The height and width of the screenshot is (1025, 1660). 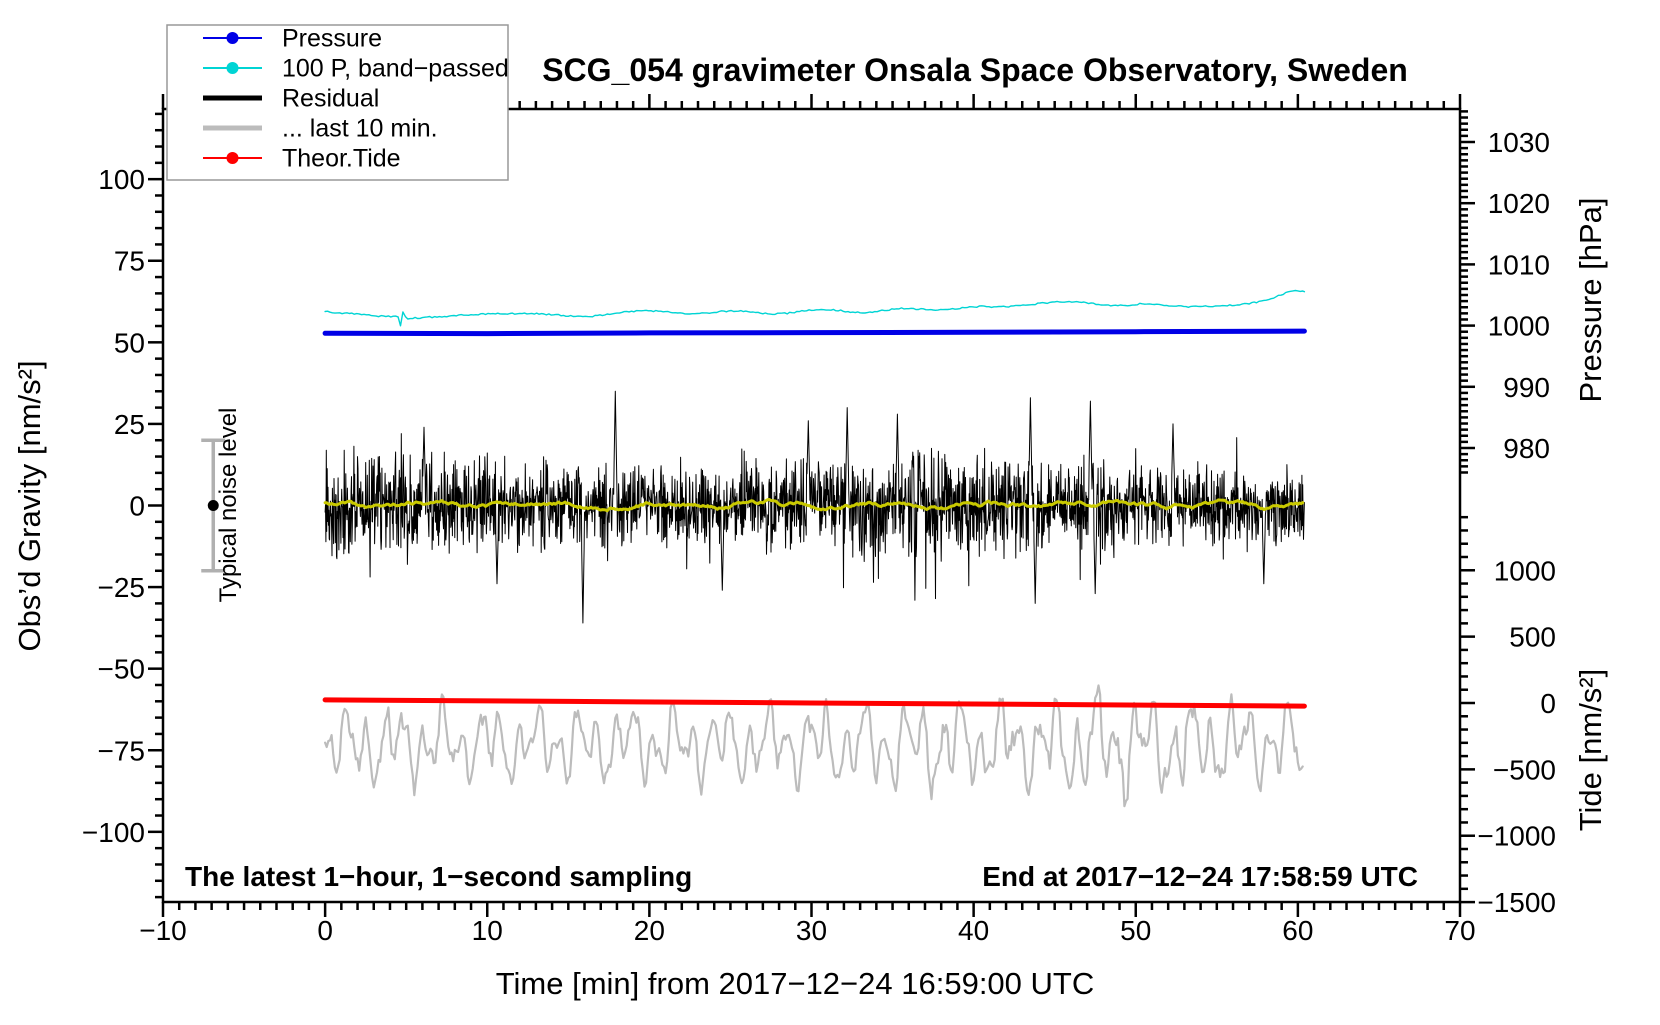 I want to click on typical-noise-marker, so click(x=213, y=505).